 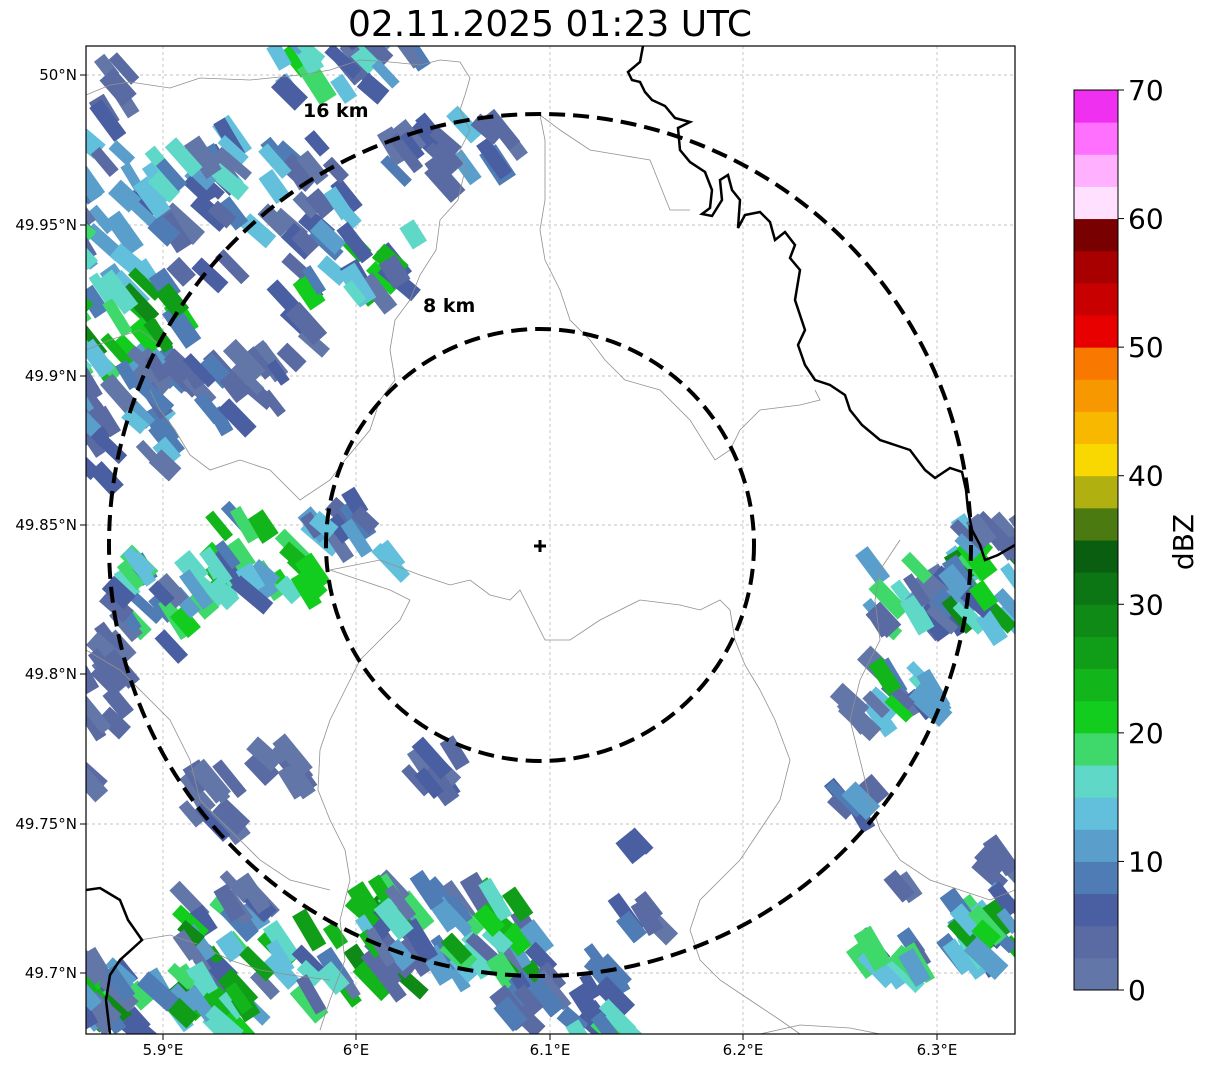 What do you see at coordinates (58, 75) in the screenshot?
I see `lat-tick-label: 50°N` at bounding box center [58, 75].